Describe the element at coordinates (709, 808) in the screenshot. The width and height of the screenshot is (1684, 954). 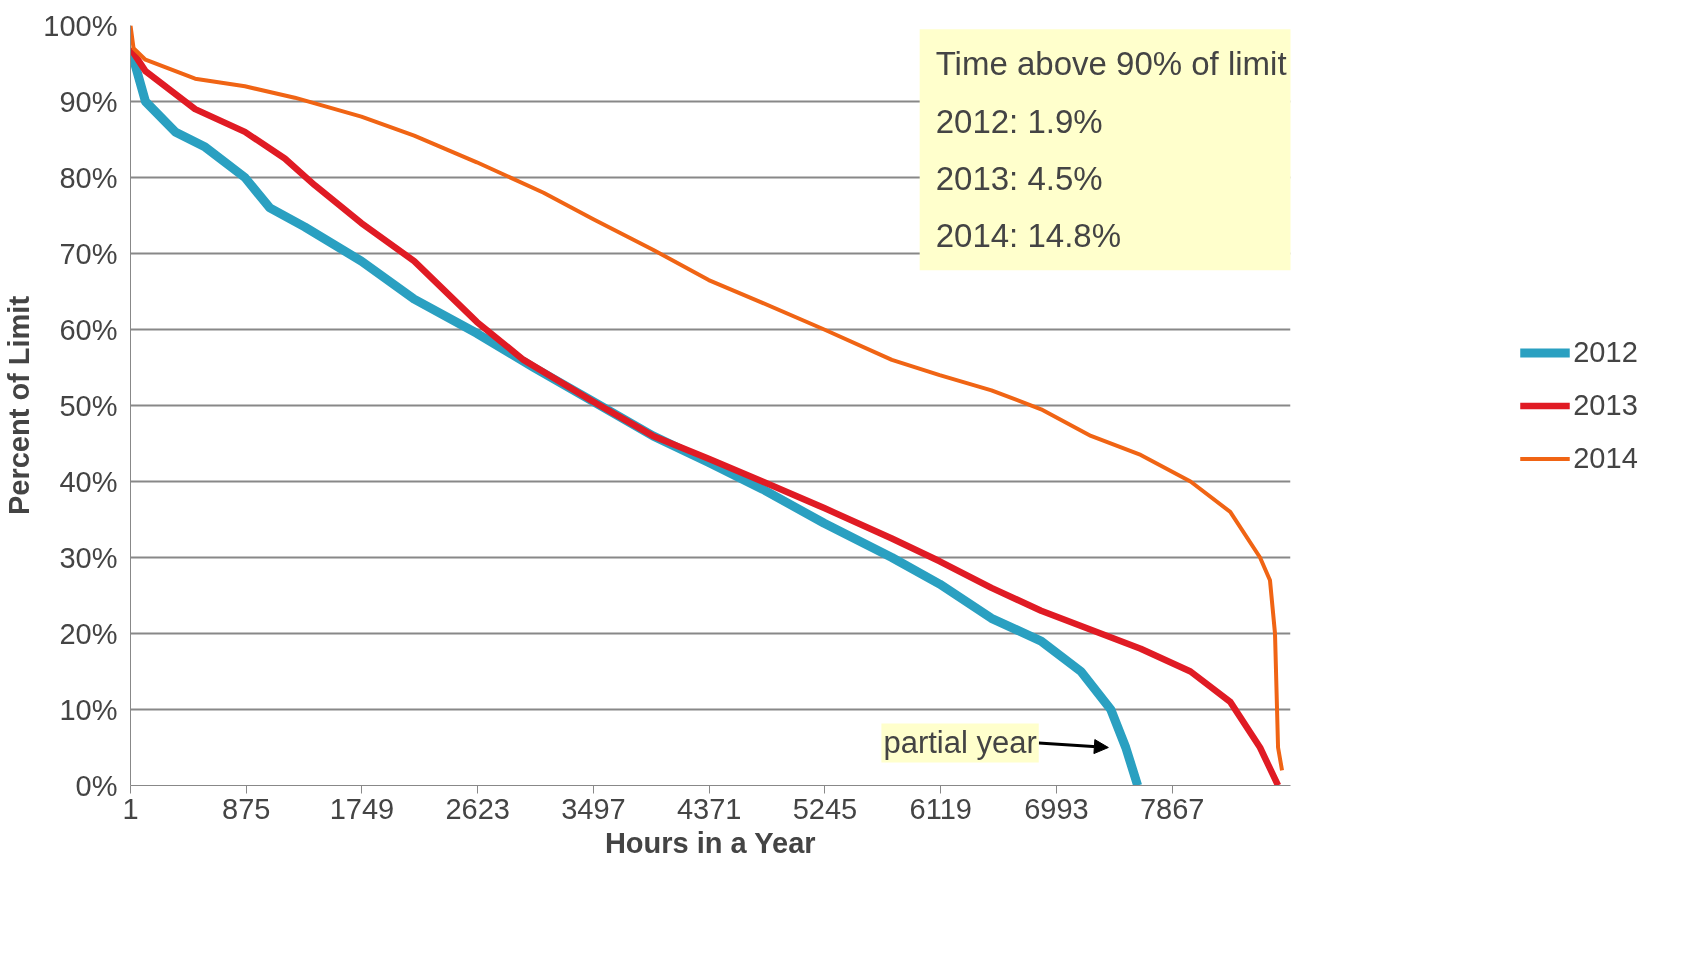
I see `x-tick-label: 4371` at that location.